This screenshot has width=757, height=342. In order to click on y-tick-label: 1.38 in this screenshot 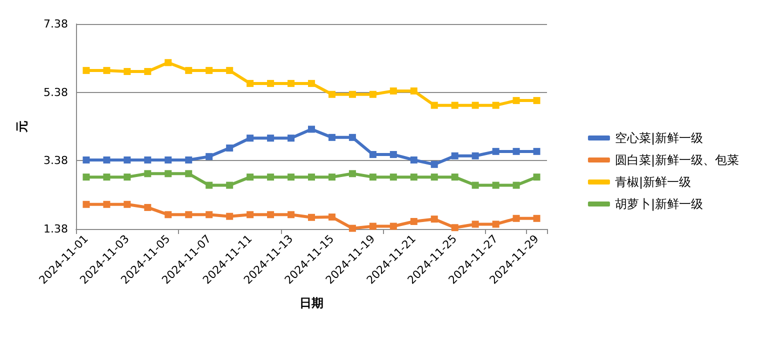, I will do `click(56, 229)`.